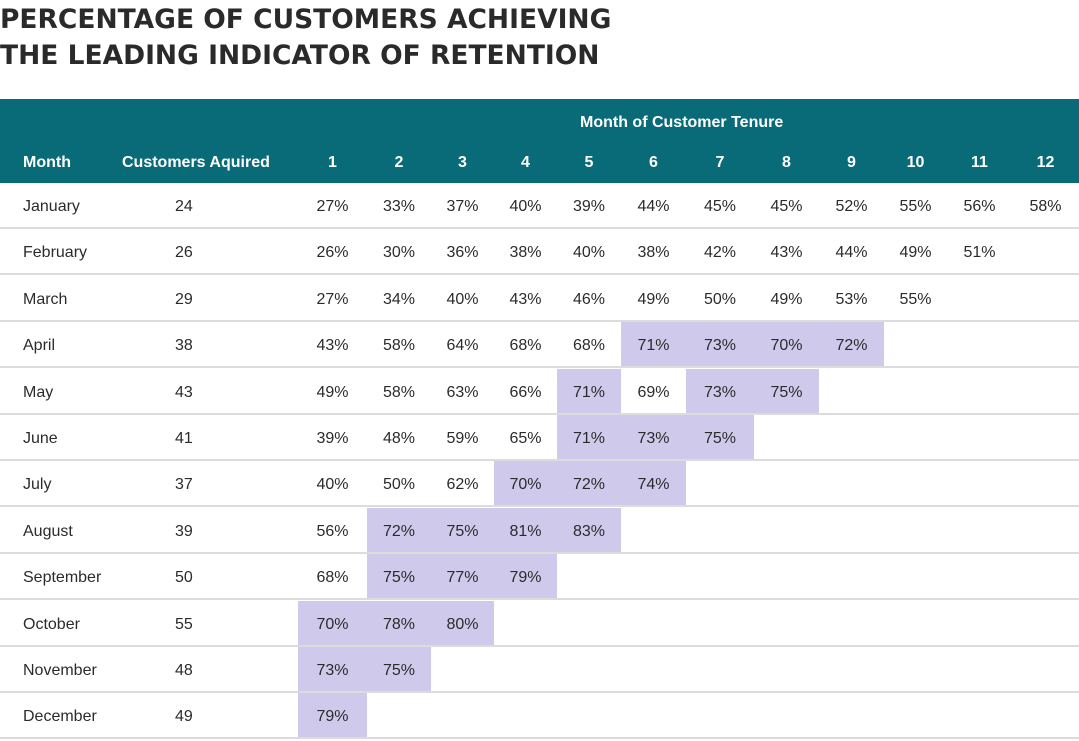  What do you see at coordinates (300, 55) in the screenshot?
I see `chart-title-line-2: THE LEADING INDICATOR OF RETENTION` at bounding box center [300, 55].